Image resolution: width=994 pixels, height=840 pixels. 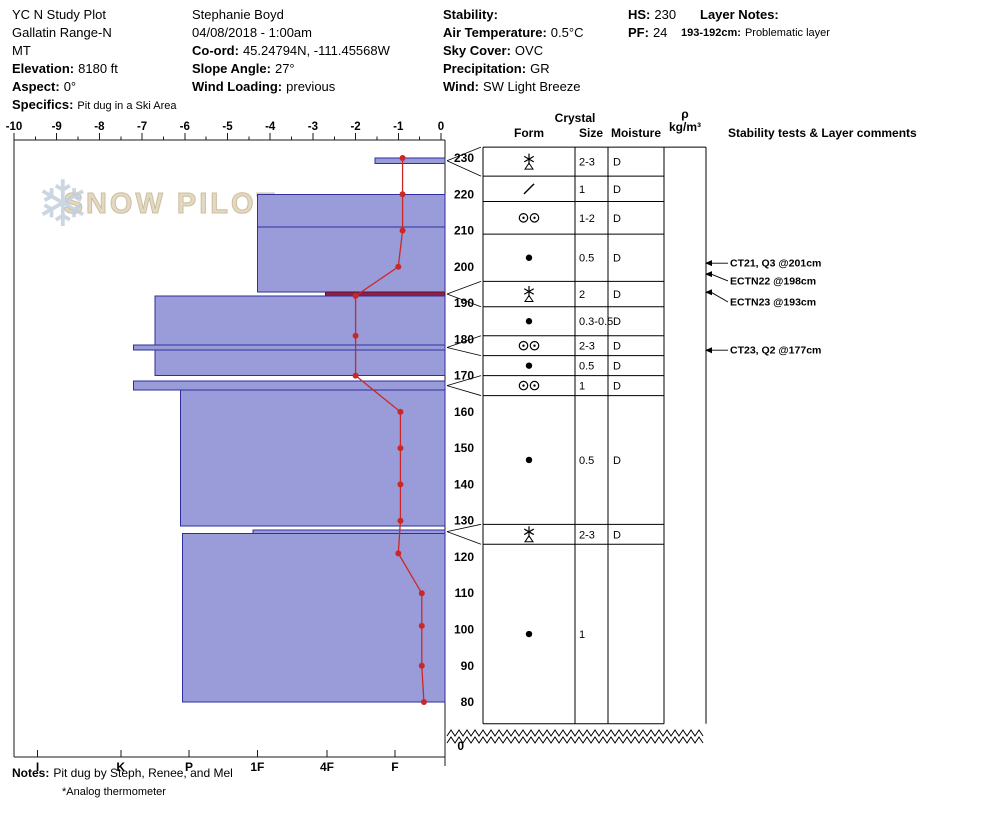 What do you see at coordinates (464, 158) in the screenshot?
I see `svg-text: 230` at bounding box center [464, 158].